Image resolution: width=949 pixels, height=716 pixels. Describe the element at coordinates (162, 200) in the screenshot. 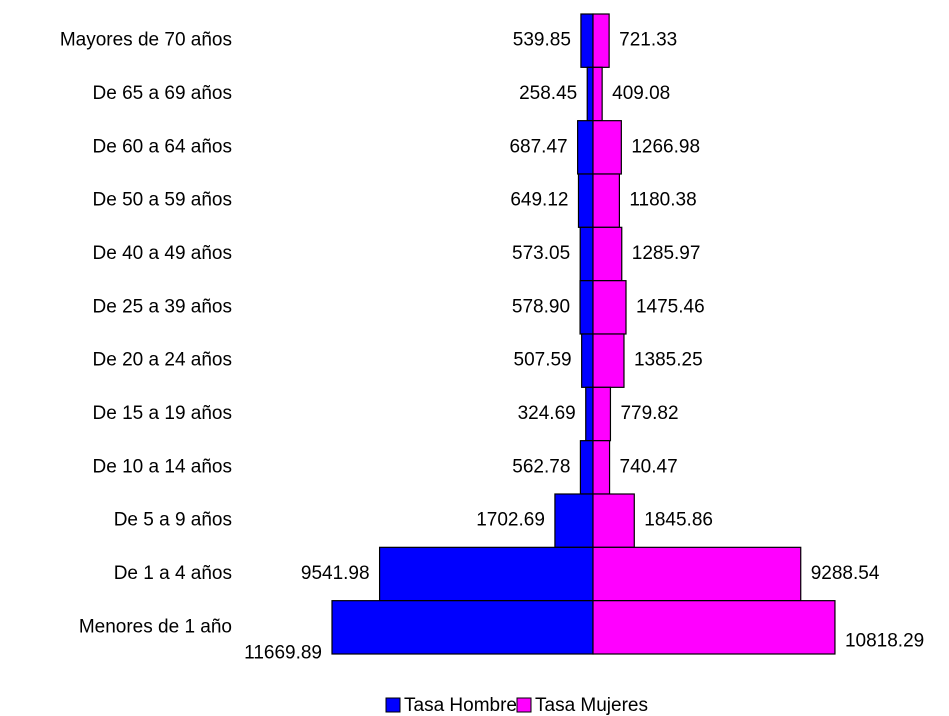

I see `category-label: De 50 a 59 años` at that location.